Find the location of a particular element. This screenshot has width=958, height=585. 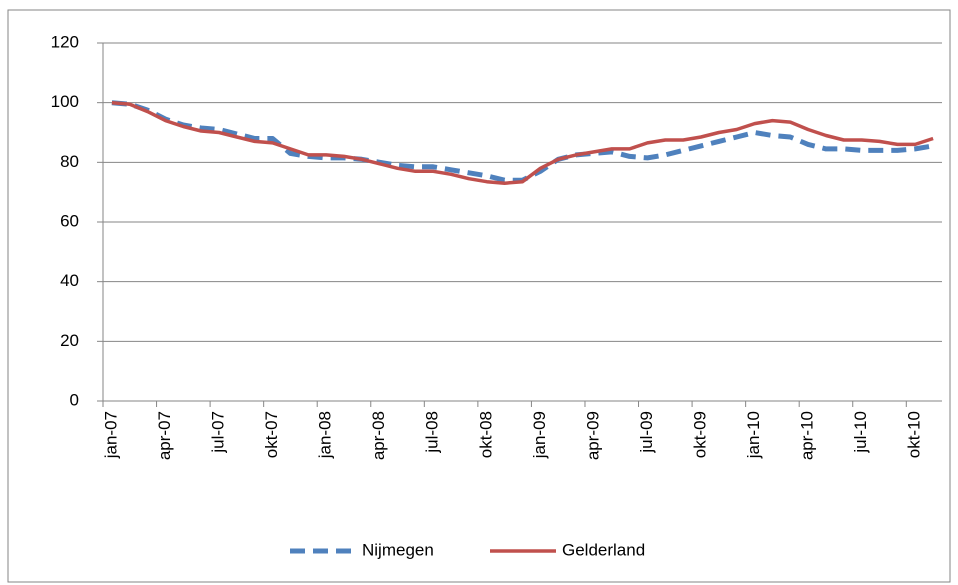

y-tick-label: 20 is located at coordinates (69, 340).